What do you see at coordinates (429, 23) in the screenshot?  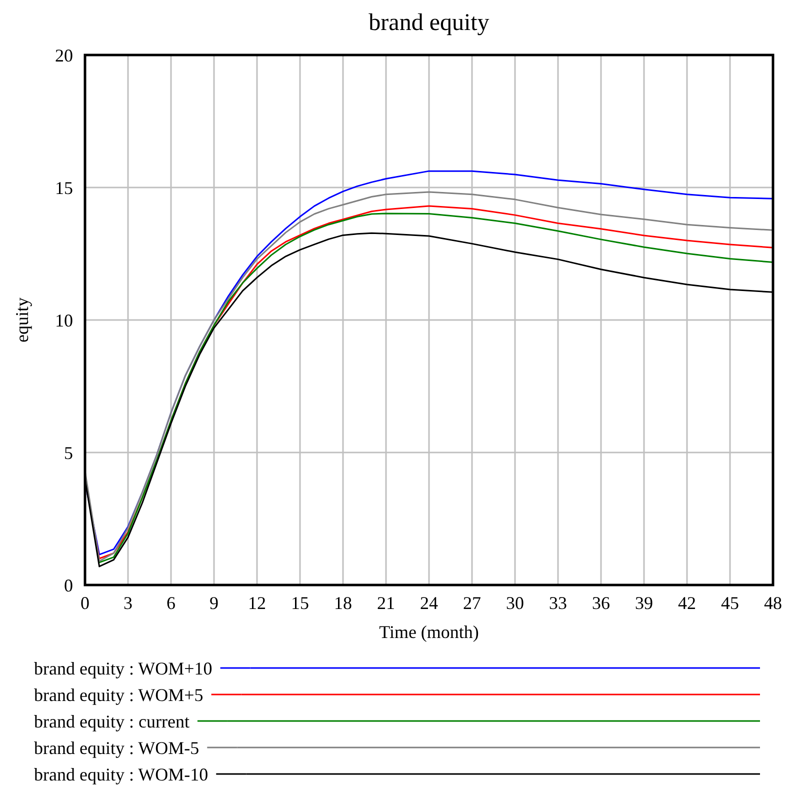 I see `chart-title: brand equity` at bounding box center [429, 23].